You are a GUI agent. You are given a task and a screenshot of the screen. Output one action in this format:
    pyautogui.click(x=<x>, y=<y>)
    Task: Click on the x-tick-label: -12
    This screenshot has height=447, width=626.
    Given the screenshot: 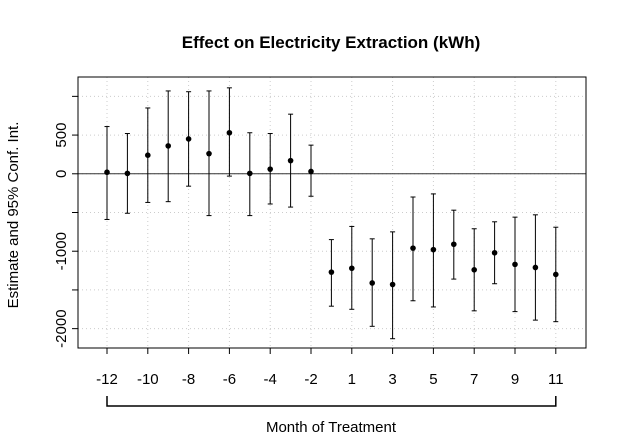 What is the action you would take?
    pyautogui.click(x=107, y=379)
    